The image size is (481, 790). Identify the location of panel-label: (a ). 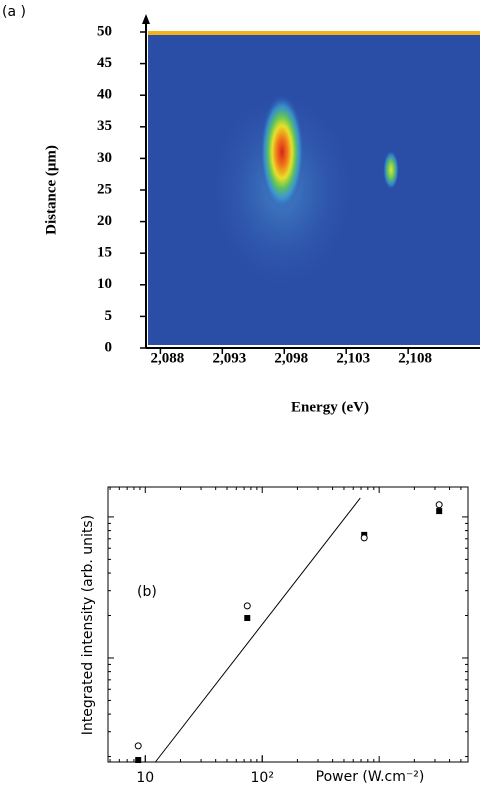
(14, 12).